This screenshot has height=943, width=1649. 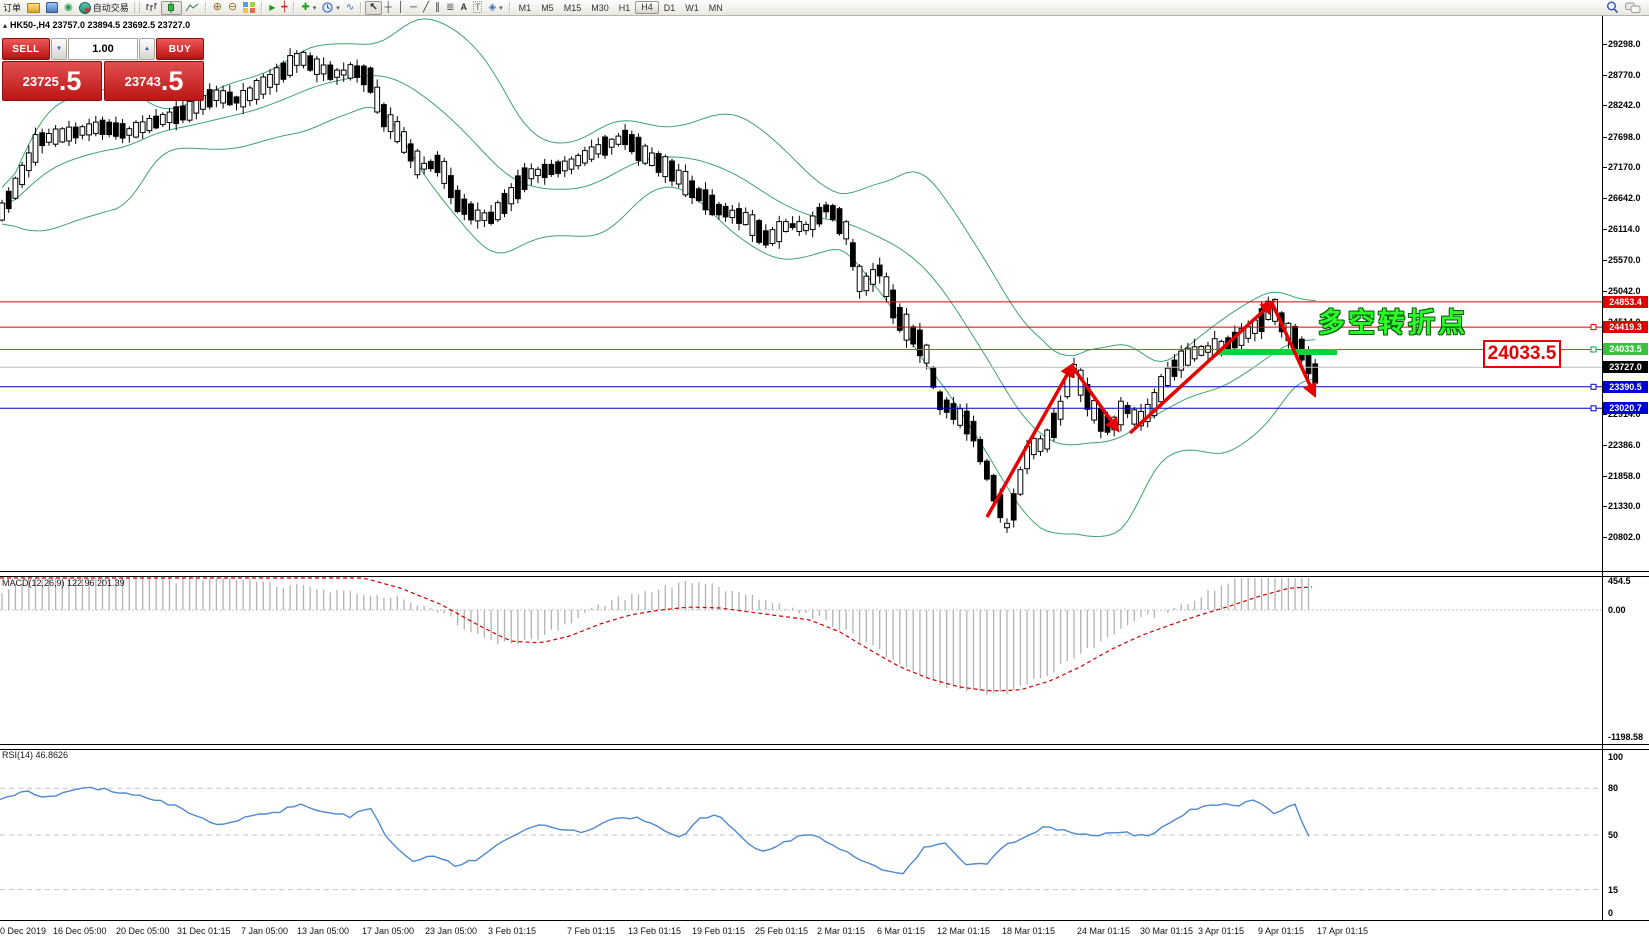 I want to click on time-axis-label: 25 Feb 01:15, so click(x=782, y=931).